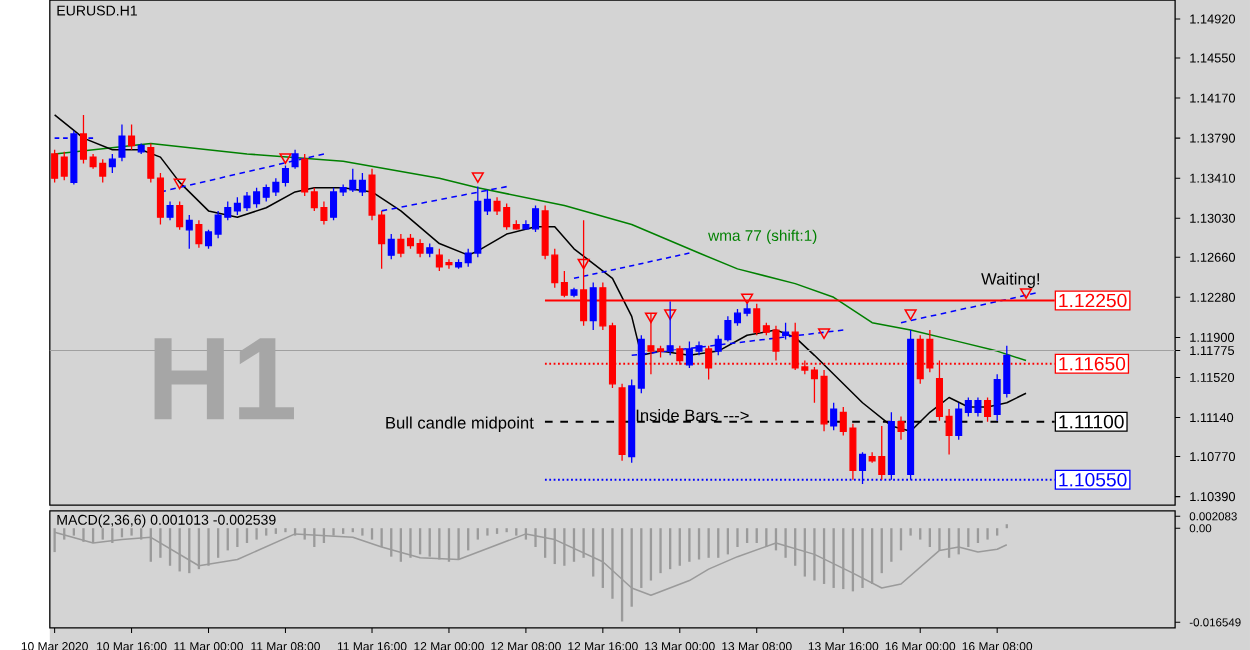  I want to click on ref-line-label: 1.11100, so click(1091, 421).